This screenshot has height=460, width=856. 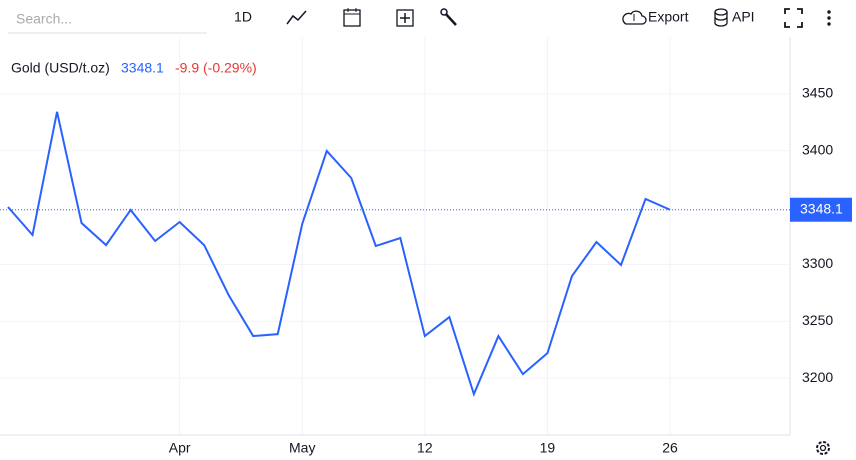 I want to click on last-price-label: 3348.1, so click(x=821, y=208).